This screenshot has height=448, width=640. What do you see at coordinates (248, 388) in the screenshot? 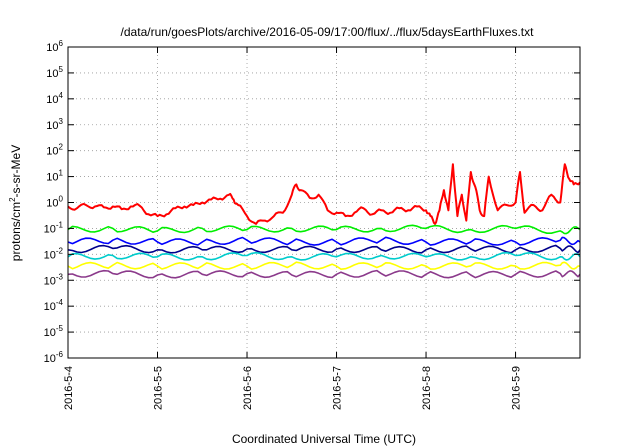
I see `x-tick-label: 2016-5-6` at bounding box center [248, 388].